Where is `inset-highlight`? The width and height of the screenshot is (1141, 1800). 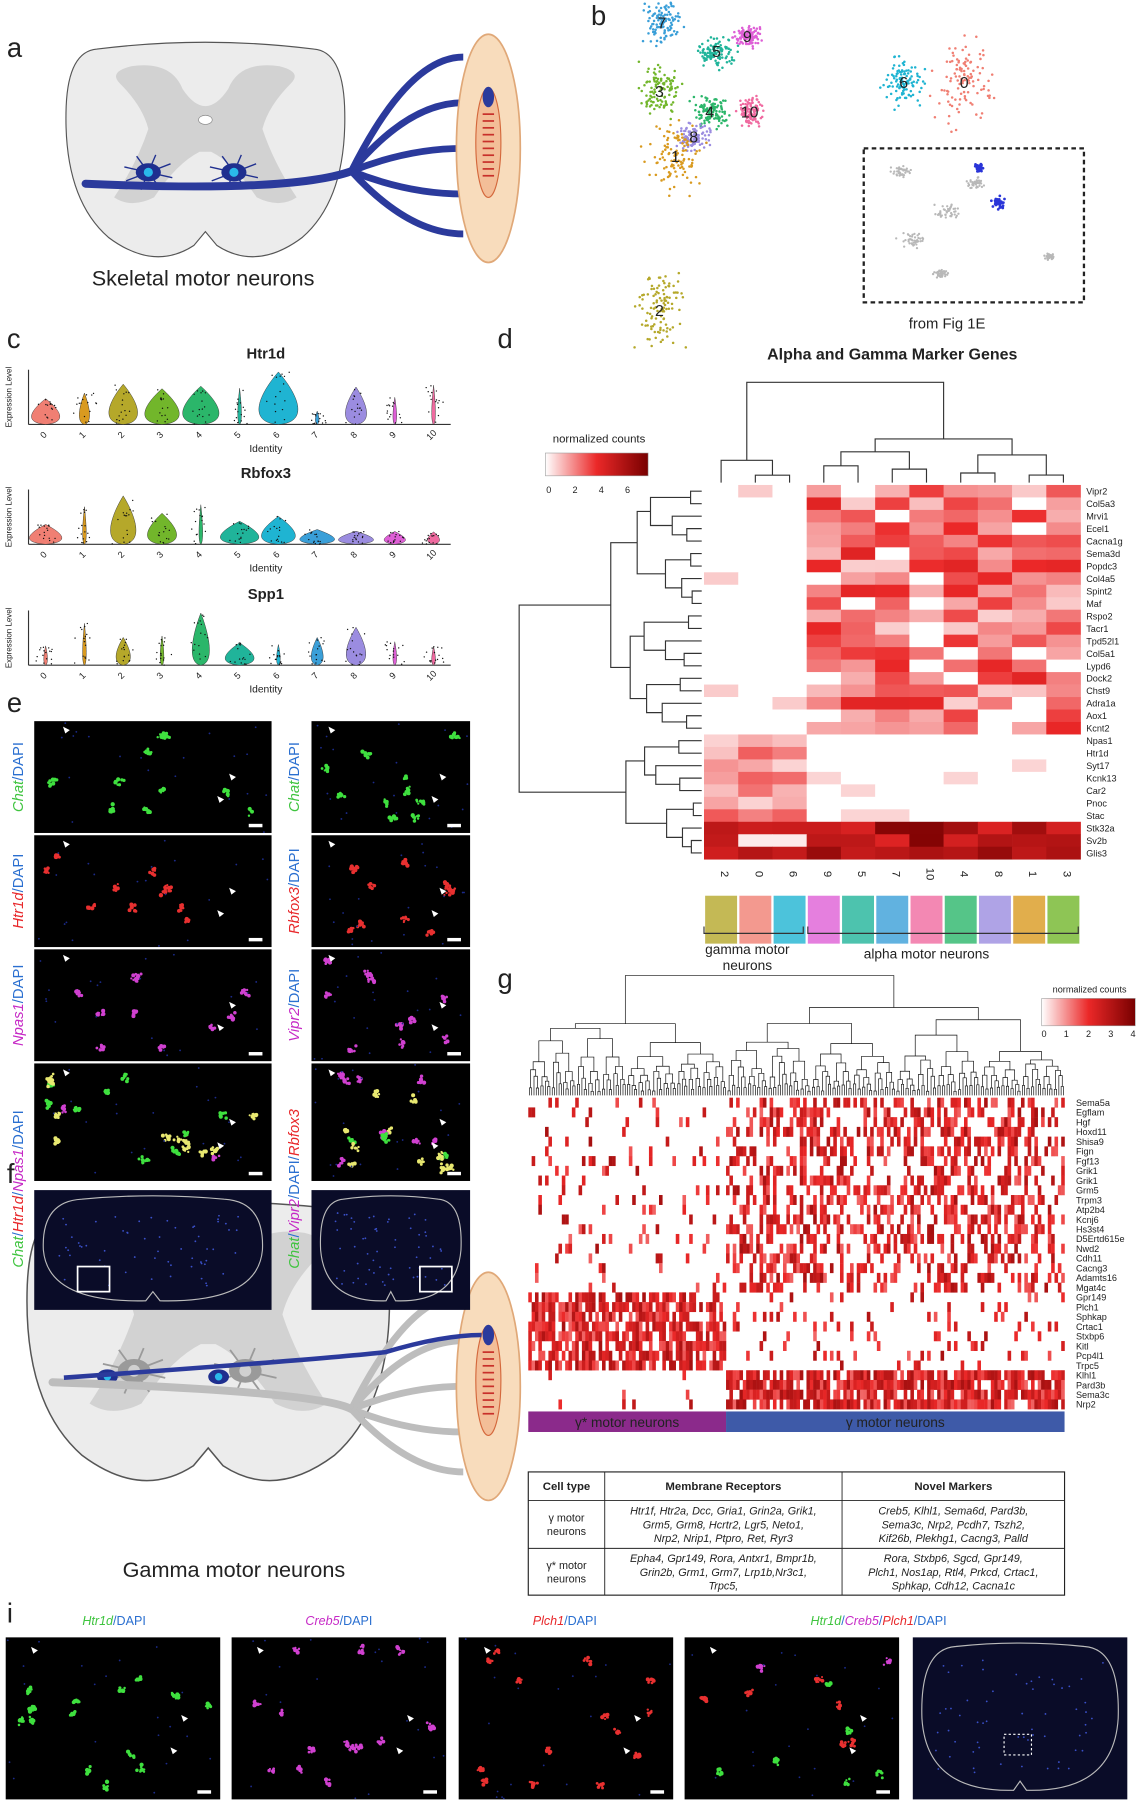
inset-highlight is located at coordinates (991, 200).